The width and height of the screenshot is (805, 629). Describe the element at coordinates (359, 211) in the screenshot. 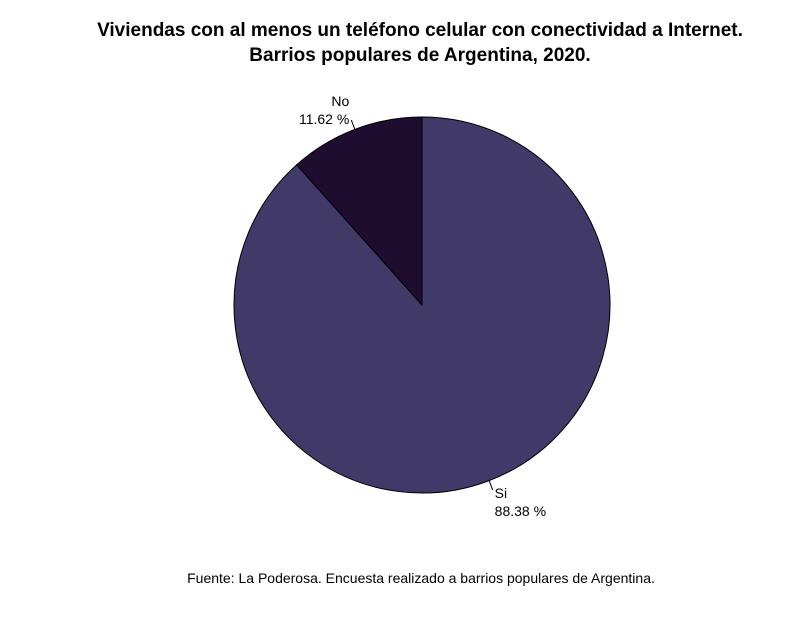

I see `pie-slice-no` at that location.